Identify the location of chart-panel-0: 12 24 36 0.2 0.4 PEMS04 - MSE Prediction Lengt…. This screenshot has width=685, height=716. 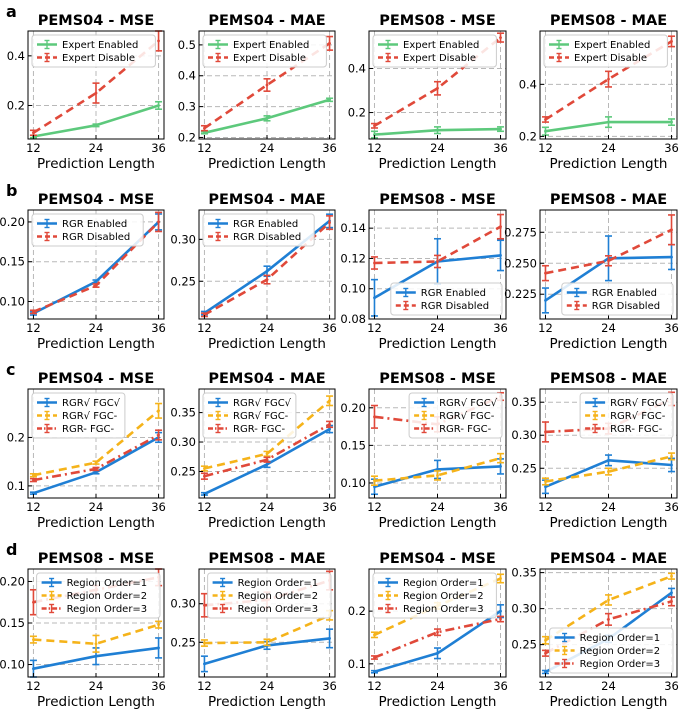
(86, 92).